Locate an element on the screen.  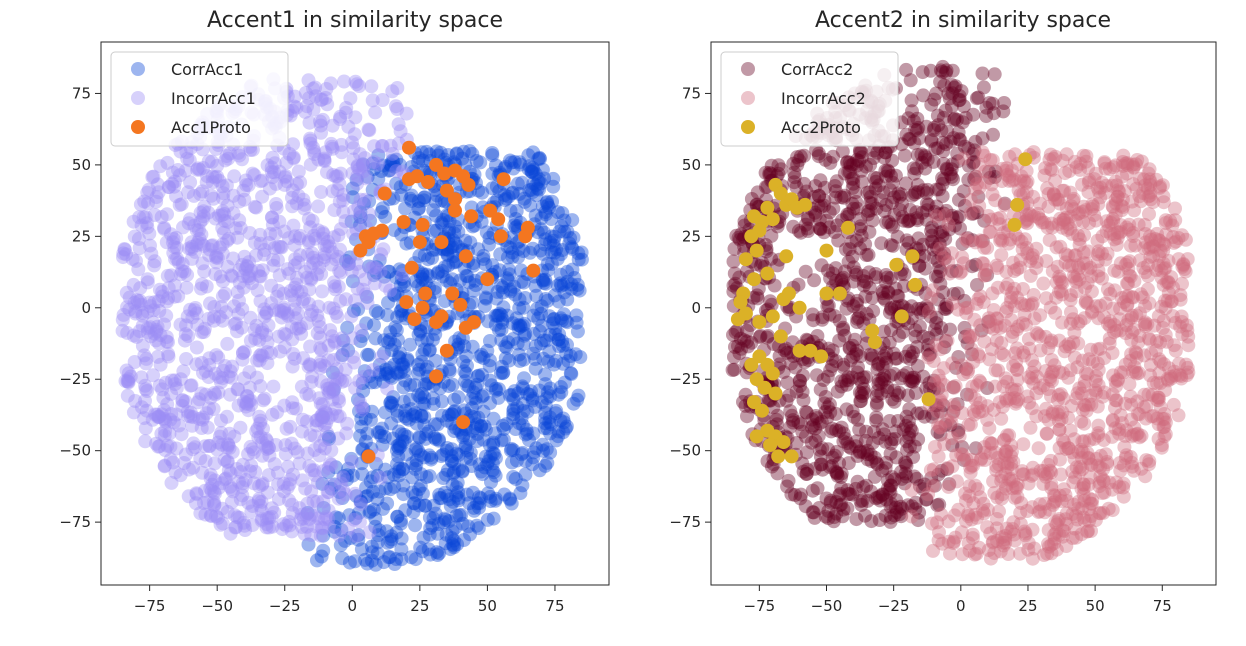
chart-title: Accent1 in similarity space is located at coordinates (355, 20).